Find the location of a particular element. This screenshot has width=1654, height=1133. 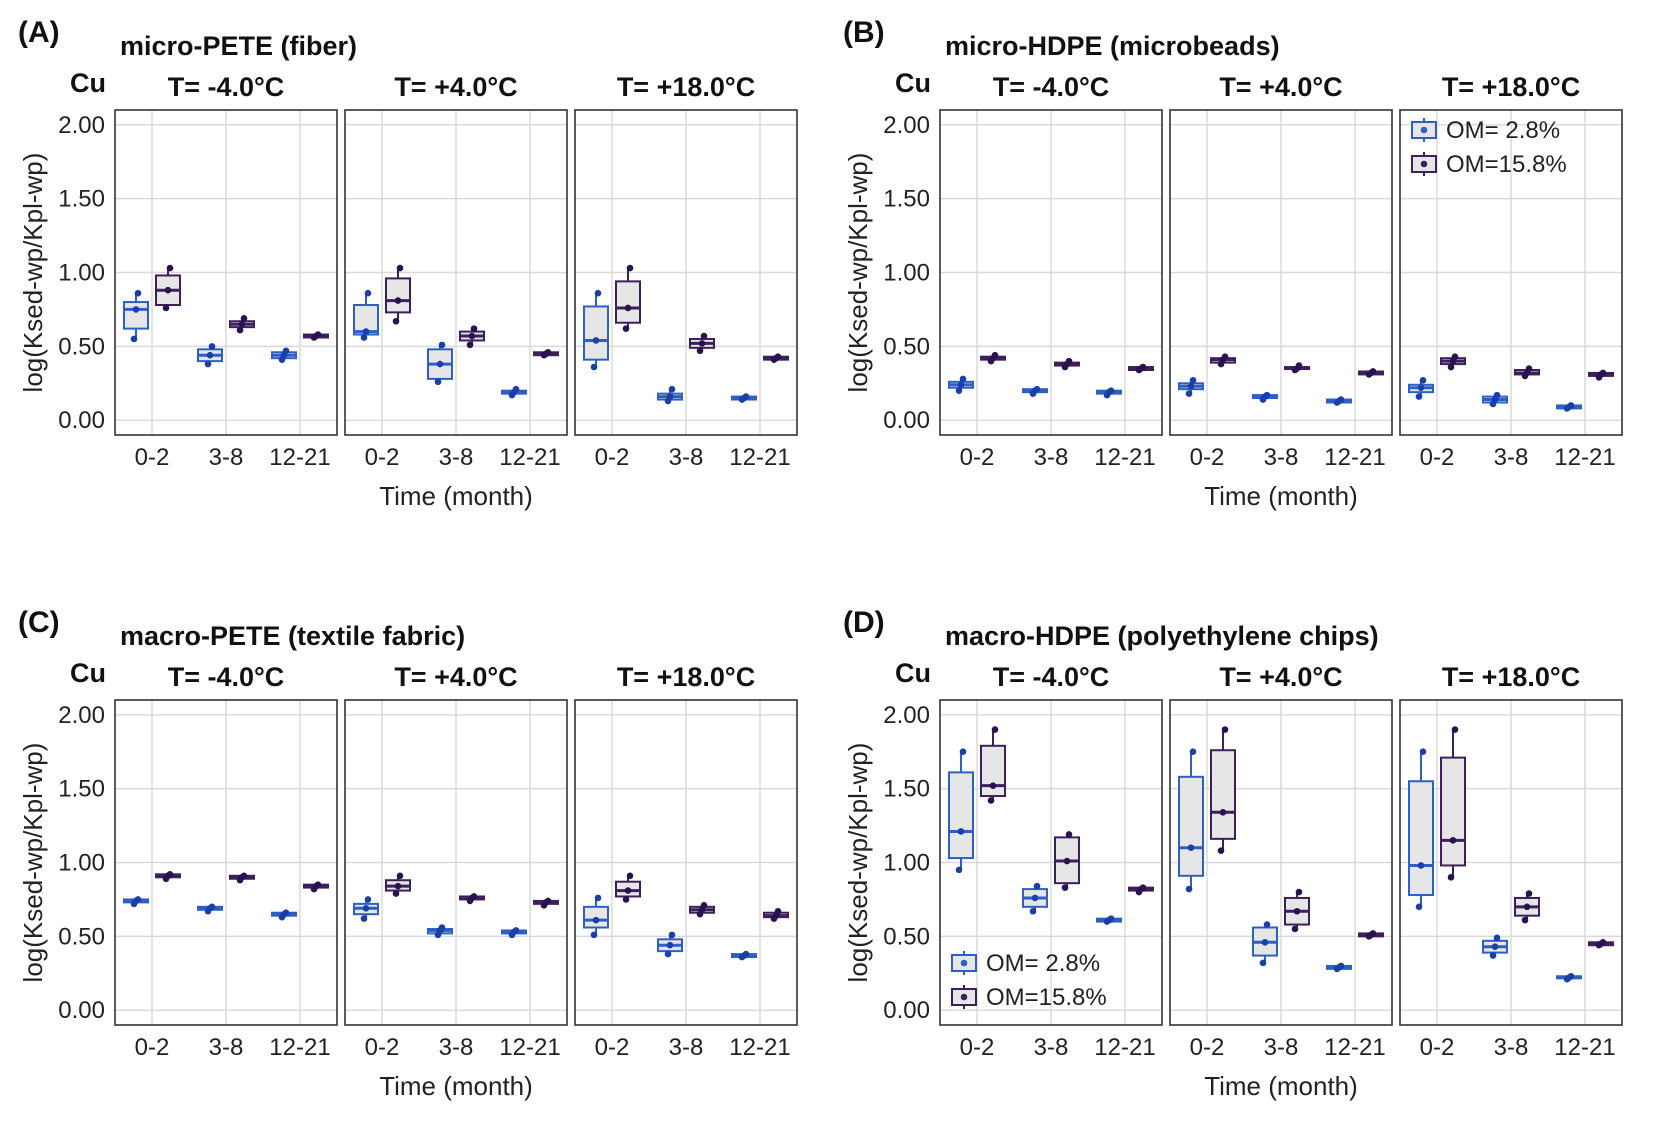

legend-key-point is located at coordinates (1424, 130).